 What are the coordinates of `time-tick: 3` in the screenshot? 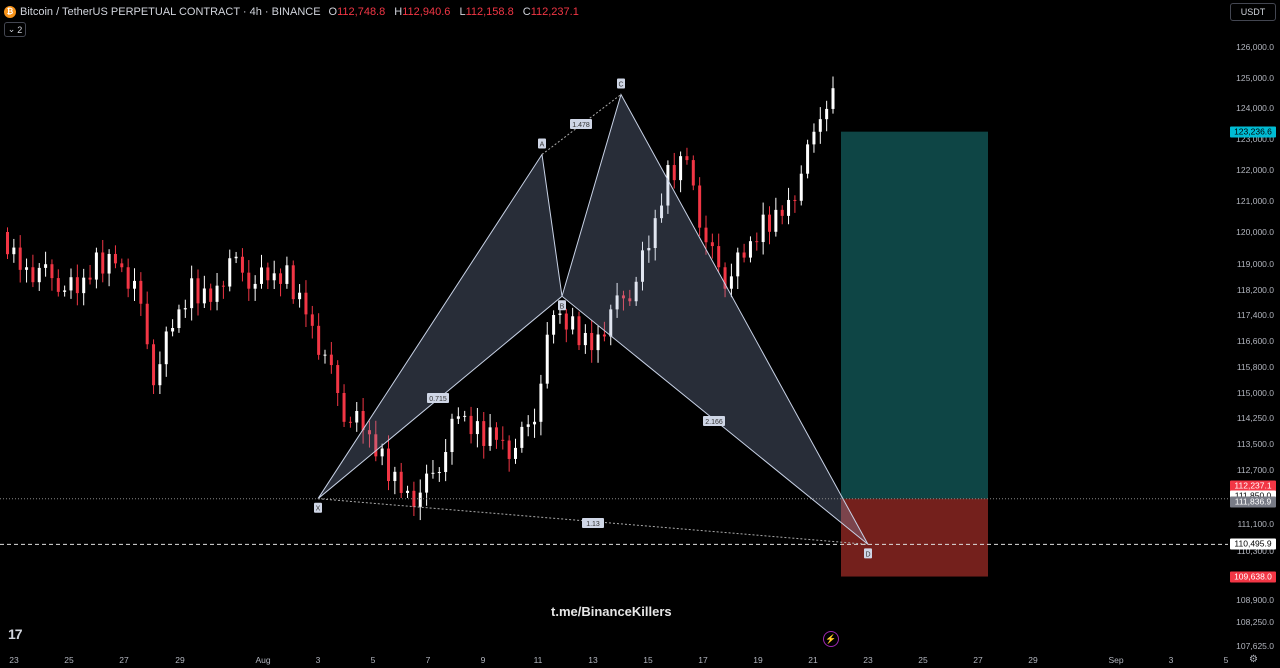 It's located at (1171, 660).